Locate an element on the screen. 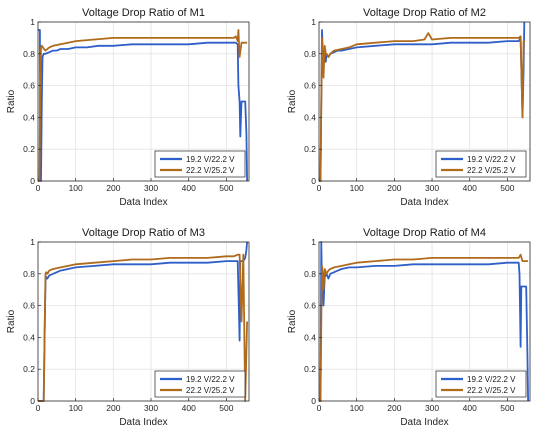 This screenshot has height=437, width=550. chart-title: Voltage Drop Ratio of M3 is located at coordinates (143, 233).